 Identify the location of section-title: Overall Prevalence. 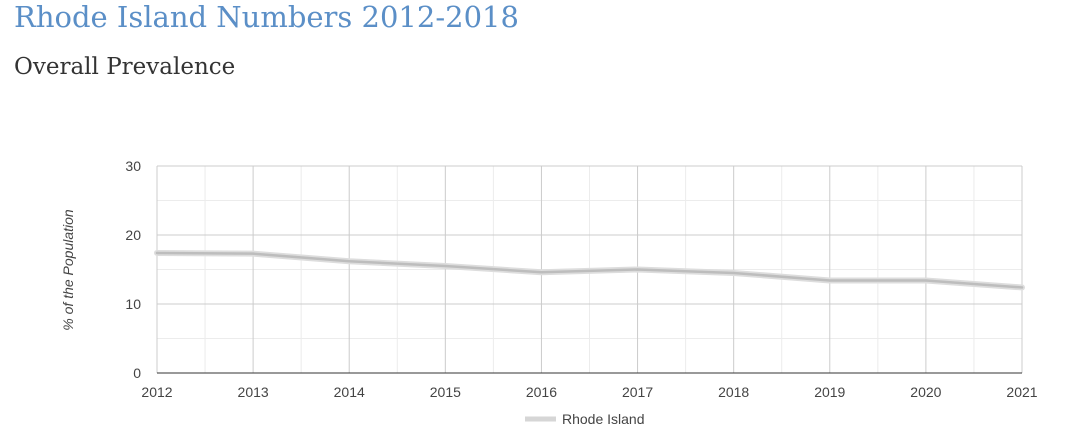
(125, 67).